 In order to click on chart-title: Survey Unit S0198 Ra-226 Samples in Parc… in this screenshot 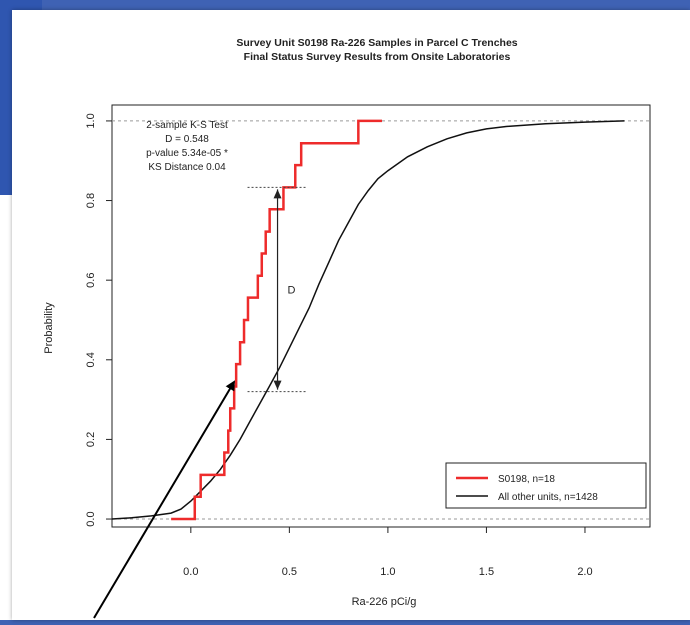, I will do `click(376, 43)`.